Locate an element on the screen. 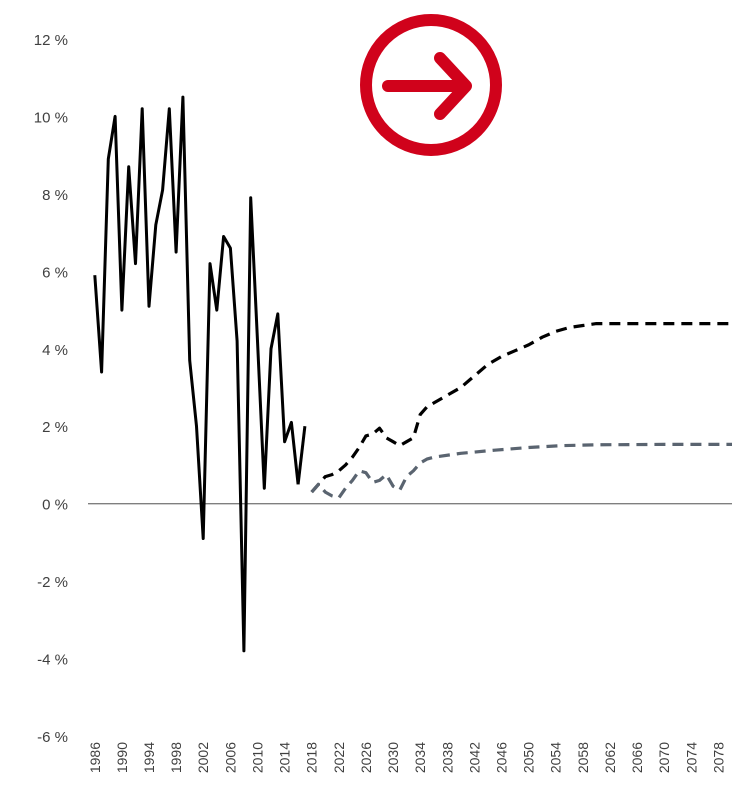 This screenshot has width=735, height=785. x-tick-label: 2002 is located at coordinates (203, 757).